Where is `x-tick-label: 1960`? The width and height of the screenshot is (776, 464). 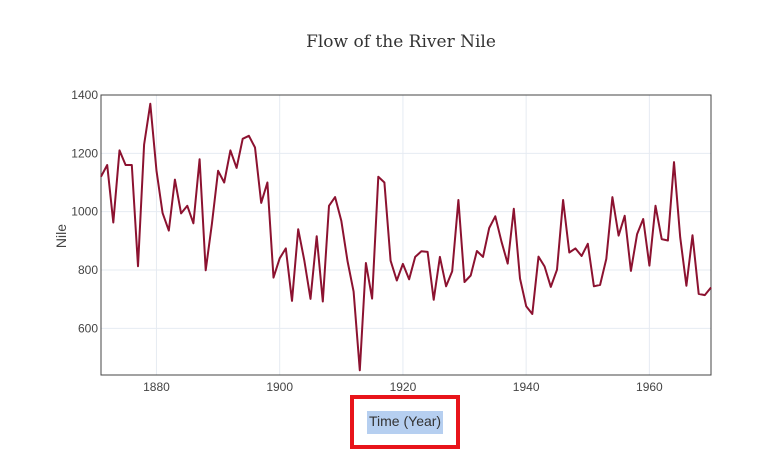 x-tick-label: 1960 is located at coordinates (649, 387).